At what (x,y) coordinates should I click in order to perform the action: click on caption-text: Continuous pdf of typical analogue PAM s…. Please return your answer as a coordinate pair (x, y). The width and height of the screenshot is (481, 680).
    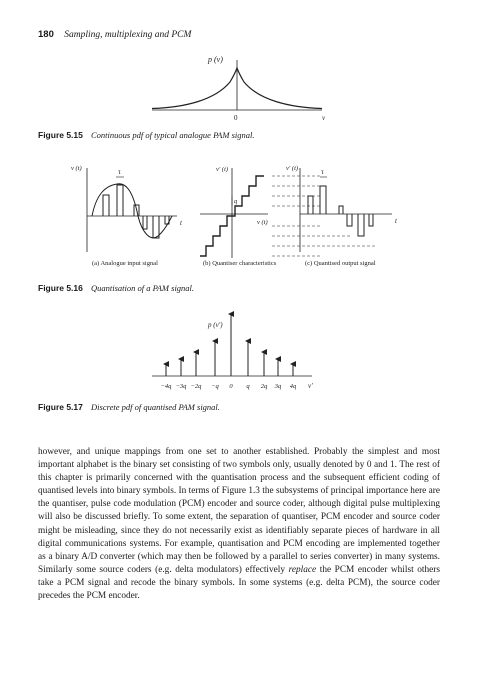
    Looking at the image, I should click on (173, 135).